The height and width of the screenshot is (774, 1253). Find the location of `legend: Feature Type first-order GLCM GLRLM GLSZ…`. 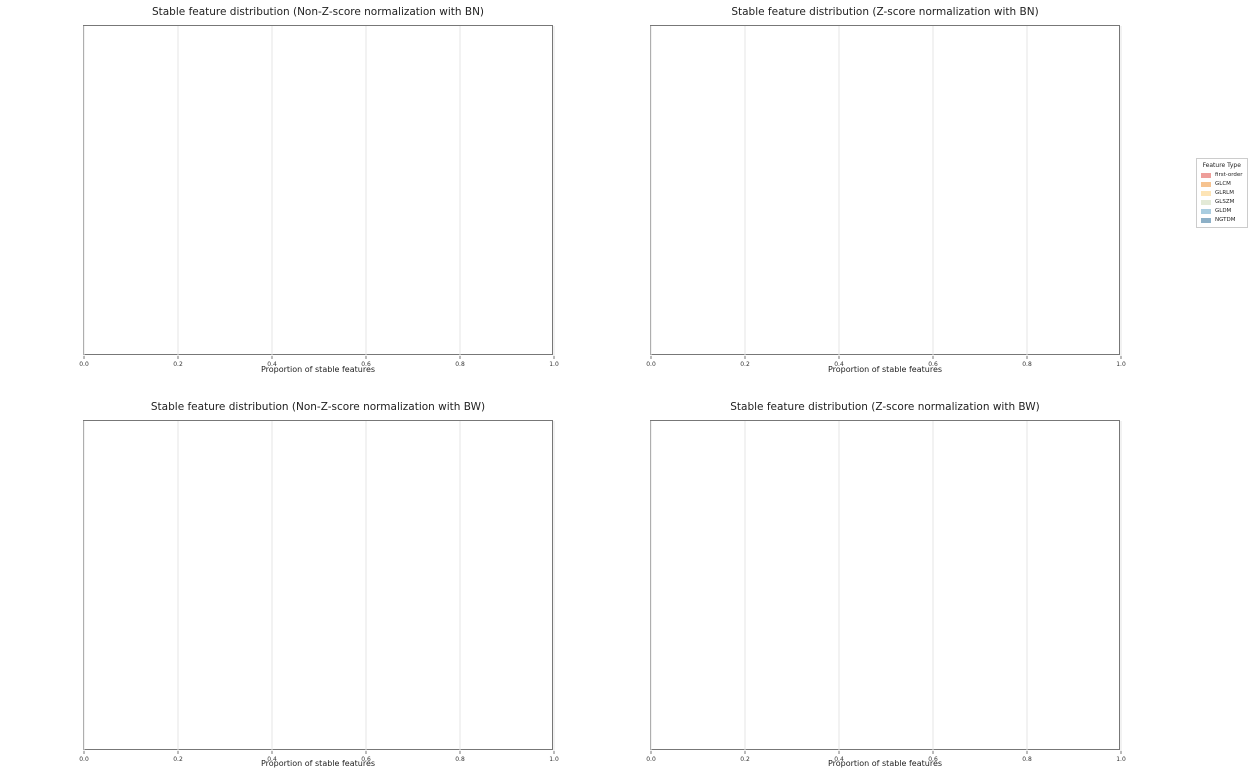

legend: Feature Type first-order GLCM GLRLM GLSZ… is located at coordinates (1222, 193).